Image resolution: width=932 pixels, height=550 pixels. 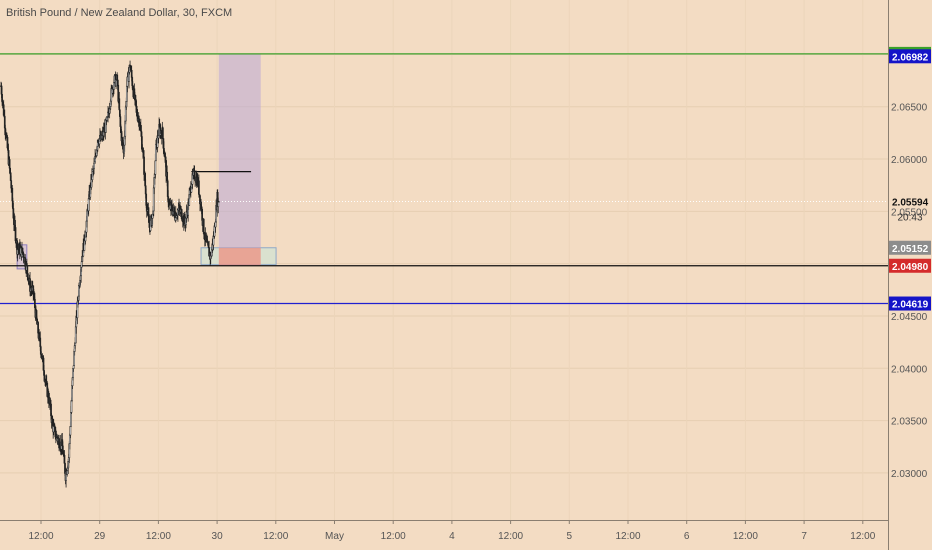 I want to click on x-tick-label: 6, so click(x=687, y=536).